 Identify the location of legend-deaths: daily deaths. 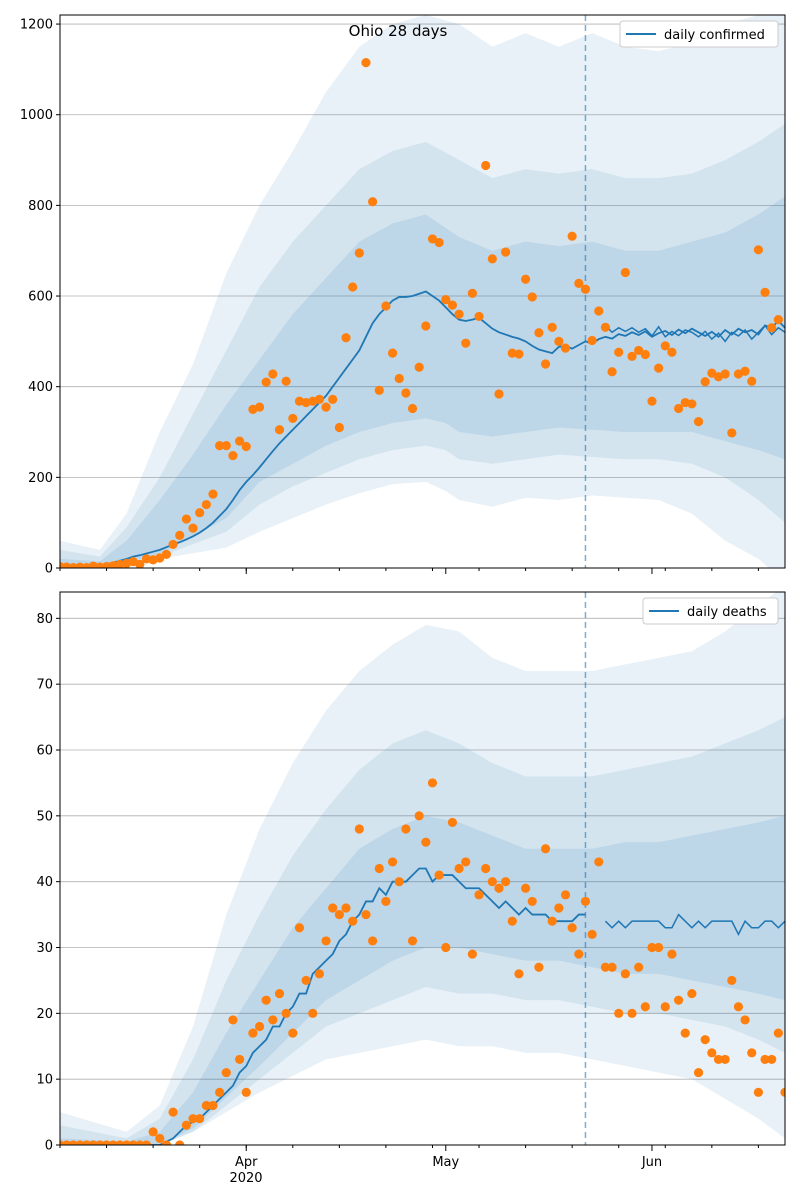
(710, 611).